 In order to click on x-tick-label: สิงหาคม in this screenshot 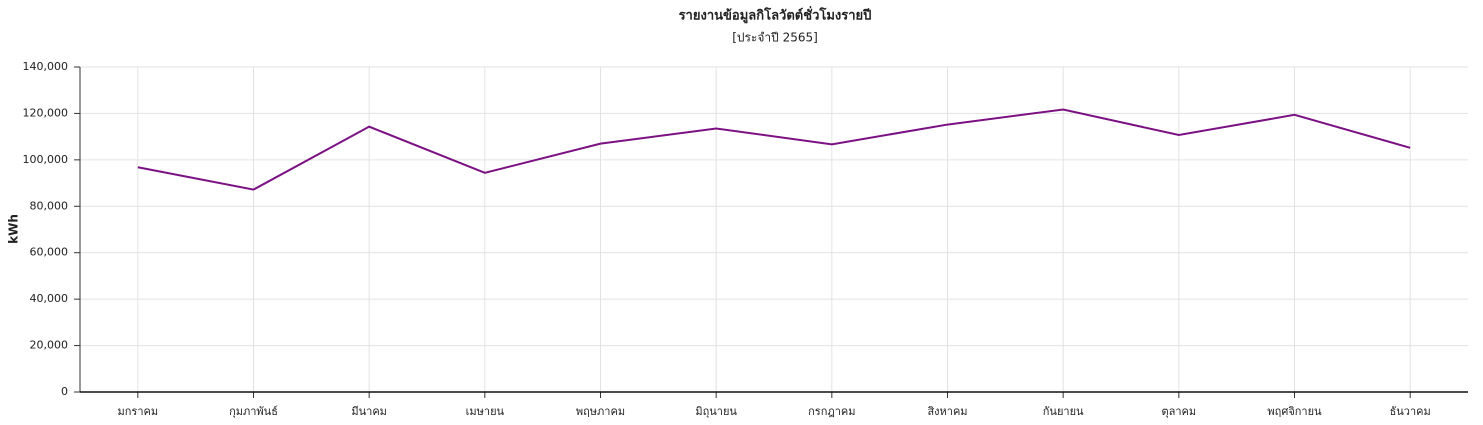, I will do `click(947, 411)`.